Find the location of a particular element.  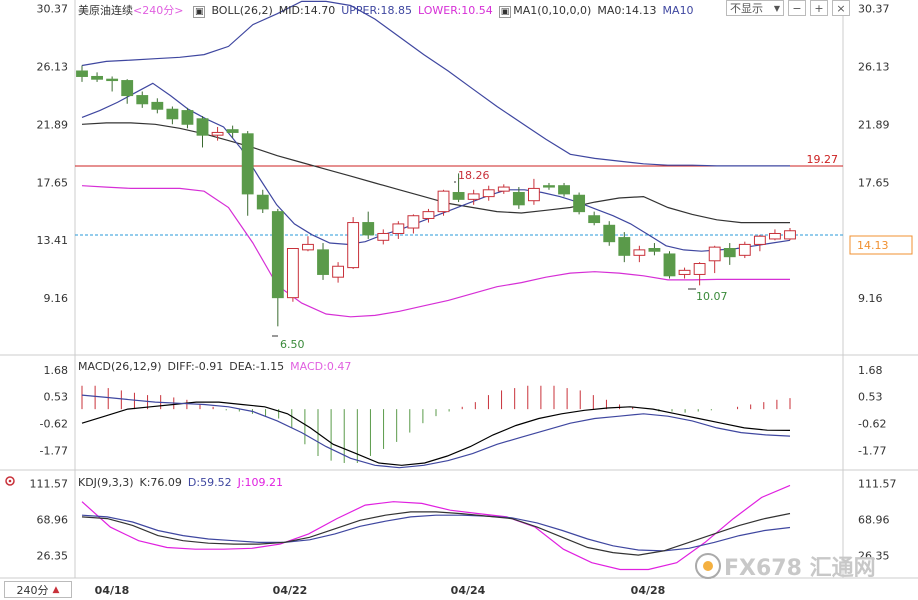

price-tick-left-0: 30.37 is located at coordinates (53, 9).